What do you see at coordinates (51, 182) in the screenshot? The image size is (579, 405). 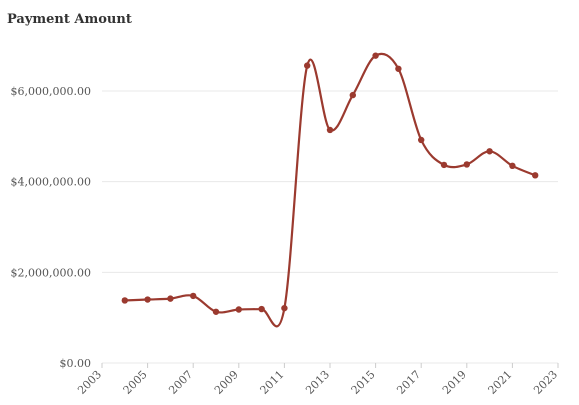 I see `y-tick-label: $4,000,000.00` at bounding box center [51, 182].